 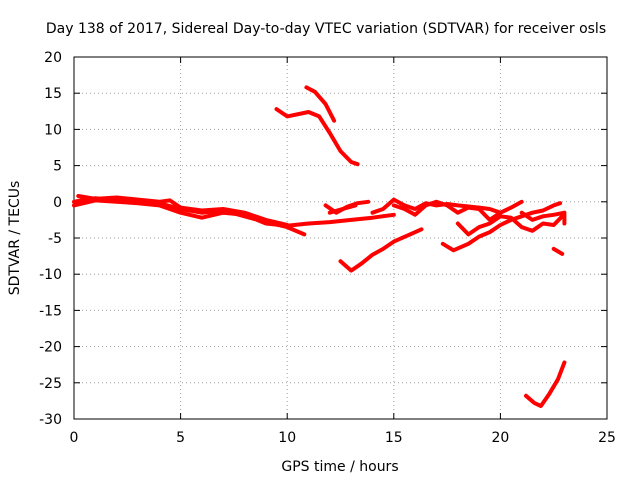 I want to click on x-tick-label: 15, so click(x=394, y=438).